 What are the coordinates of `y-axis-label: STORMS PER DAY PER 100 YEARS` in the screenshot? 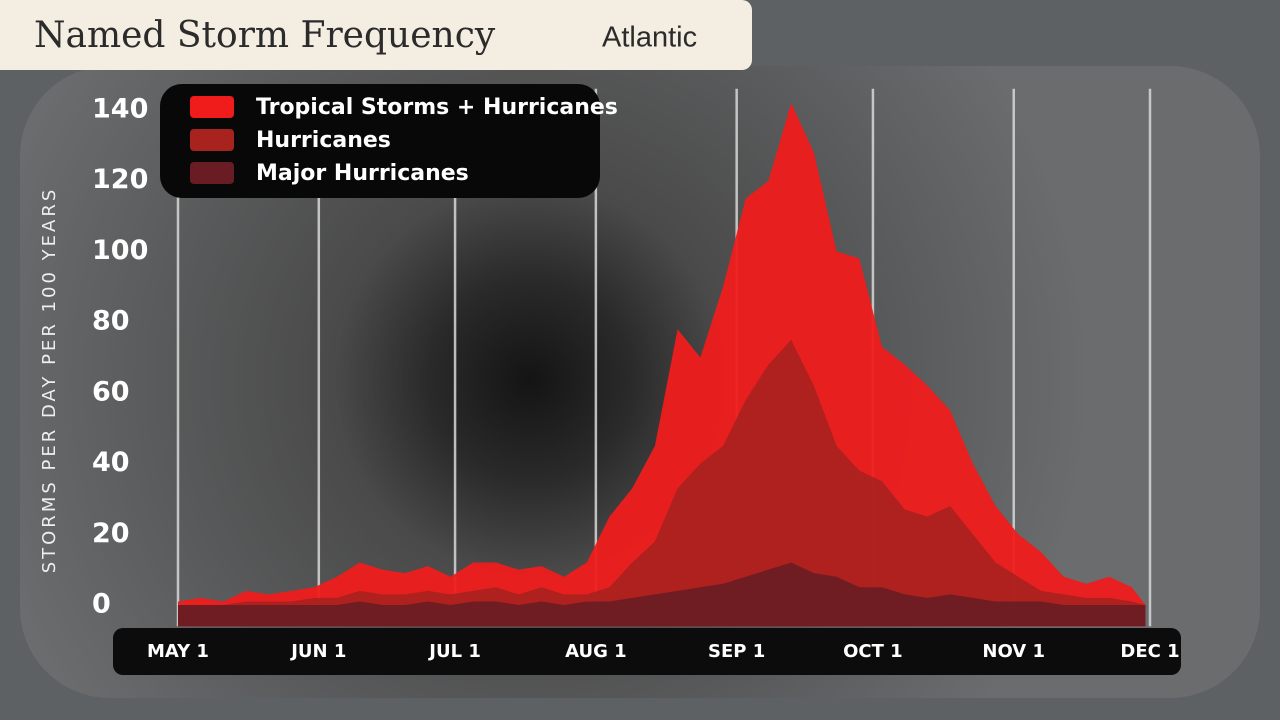 It's located at (49, 380).